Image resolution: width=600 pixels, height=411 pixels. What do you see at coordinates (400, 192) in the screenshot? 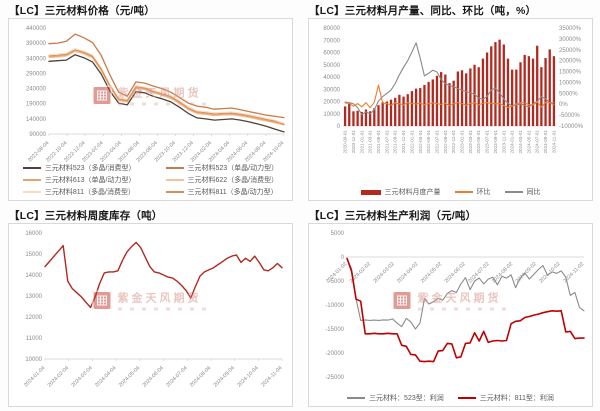
I see `legend-item: 三元材料月度产量` at bounding box center [400, 192].